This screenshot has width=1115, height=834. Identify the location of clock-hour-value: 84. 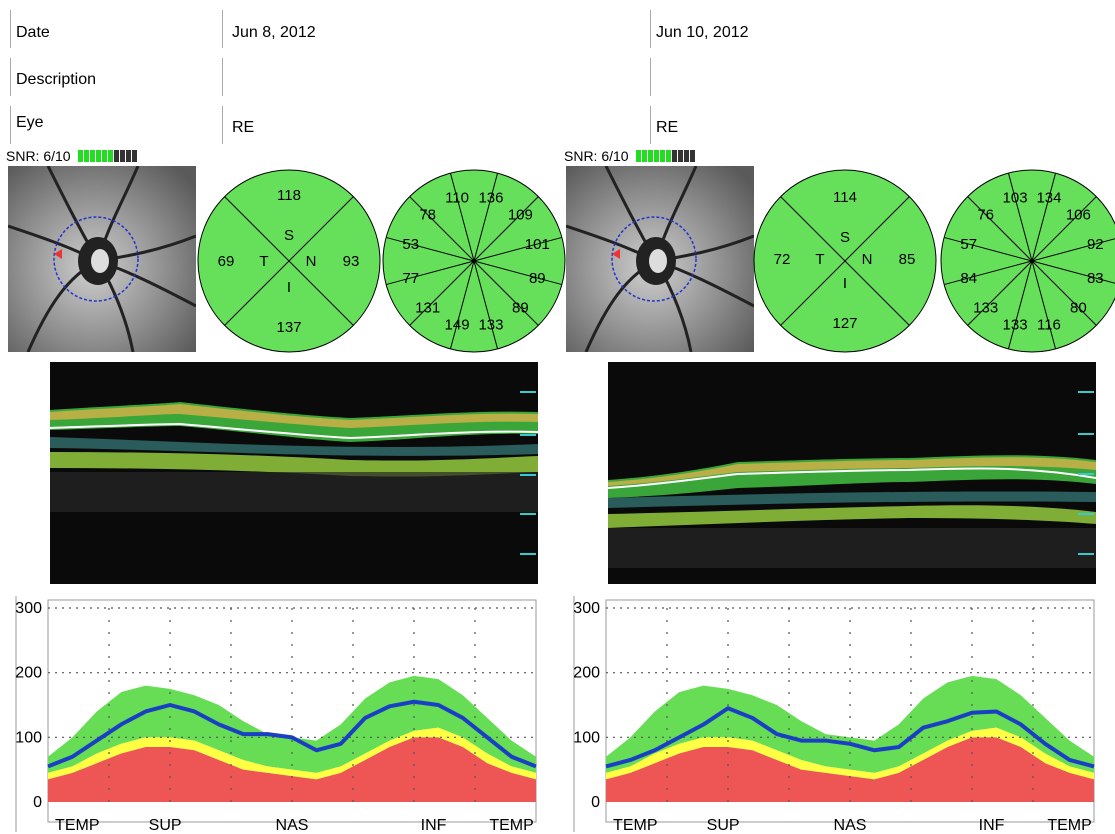
(968, 278).